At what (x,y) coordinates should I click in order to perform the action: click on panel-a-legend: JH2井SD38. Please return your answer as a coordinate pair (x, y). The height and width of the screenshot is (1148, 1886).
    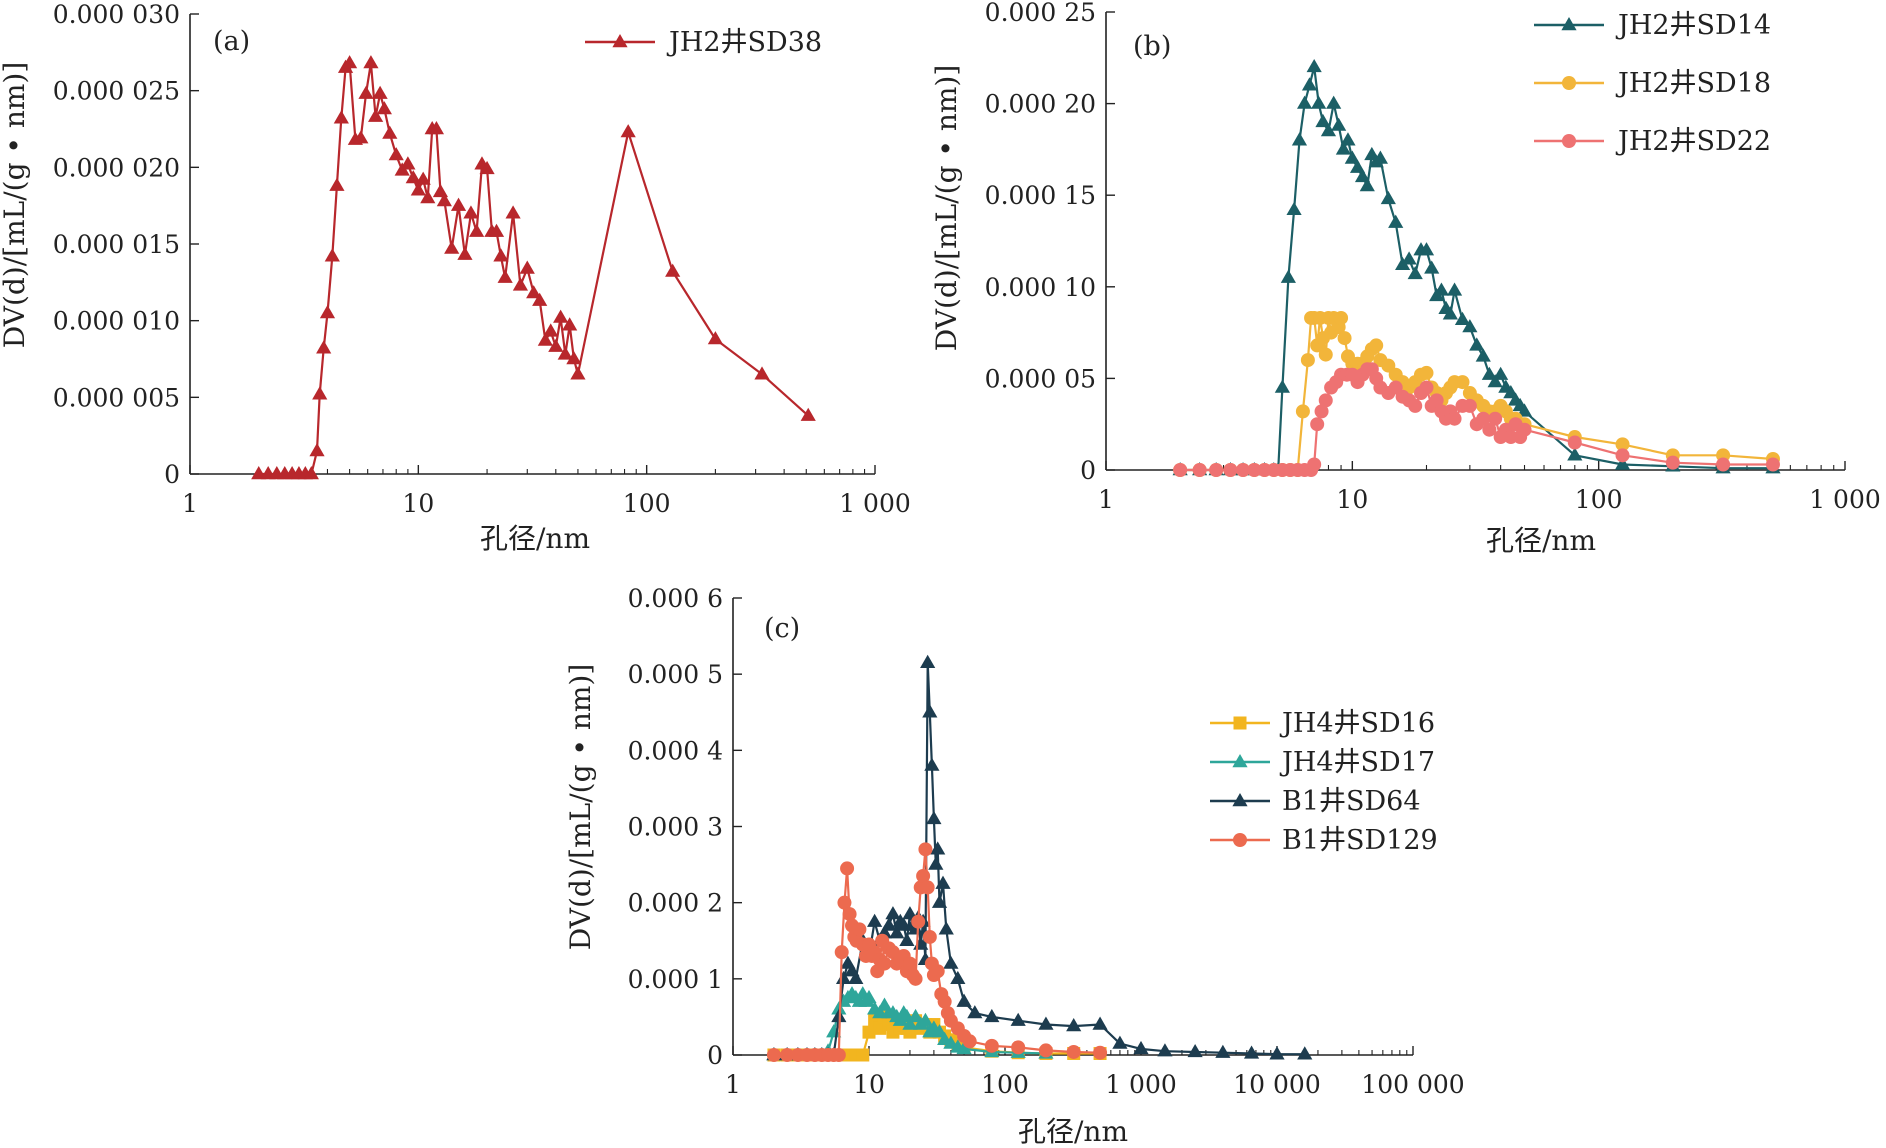
    Looking at the image, I should click on (703, 42).